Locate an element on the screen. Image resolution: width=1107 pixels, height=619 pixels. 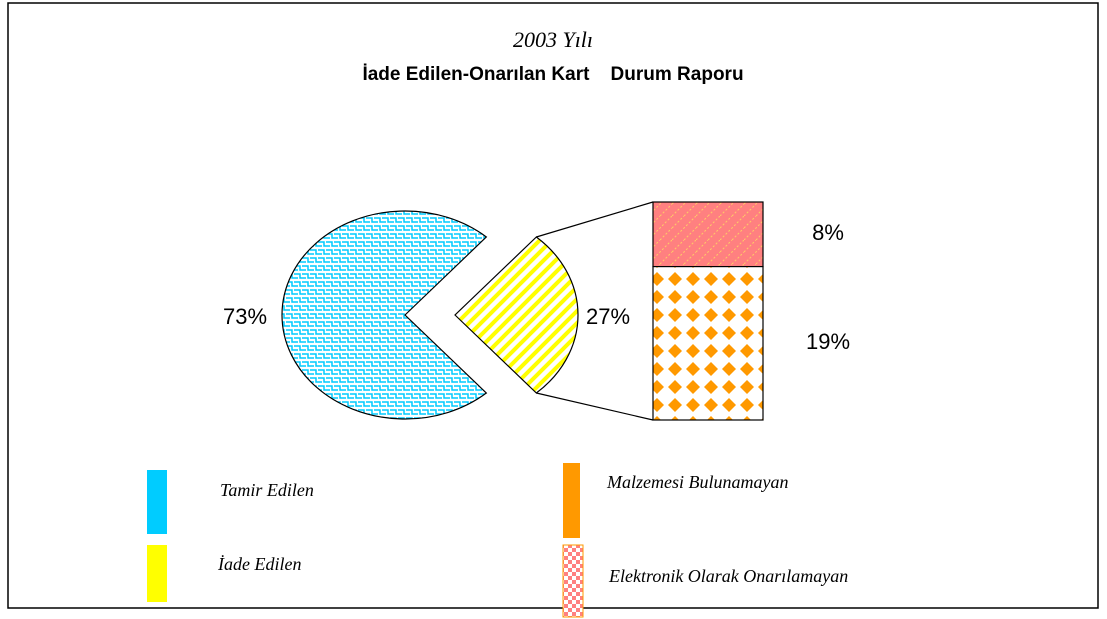
data-label: 8% is located at coordinates (828, 232).